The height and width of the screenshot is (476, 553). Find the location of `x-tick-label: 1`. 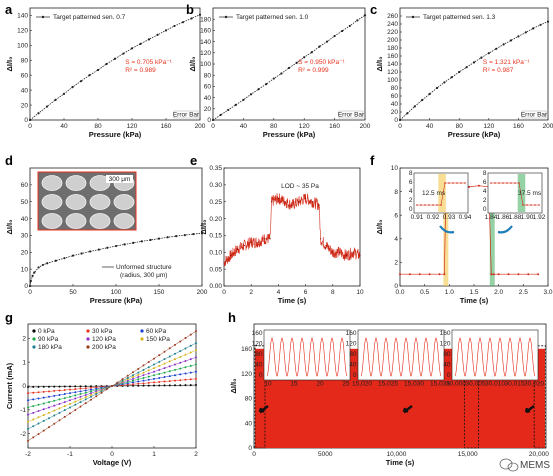

x-tick-label: 1 is located at coordinates (154, 454).